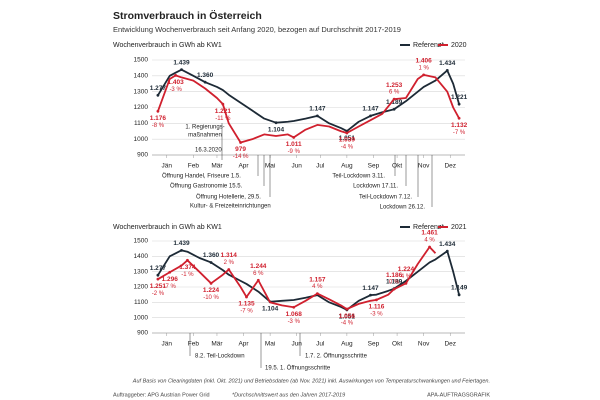  What do you see at coordinates (375, 187) in the screenshot?
I see `event-label: Lockdown 17.11.` at bounding box center [375, 187].